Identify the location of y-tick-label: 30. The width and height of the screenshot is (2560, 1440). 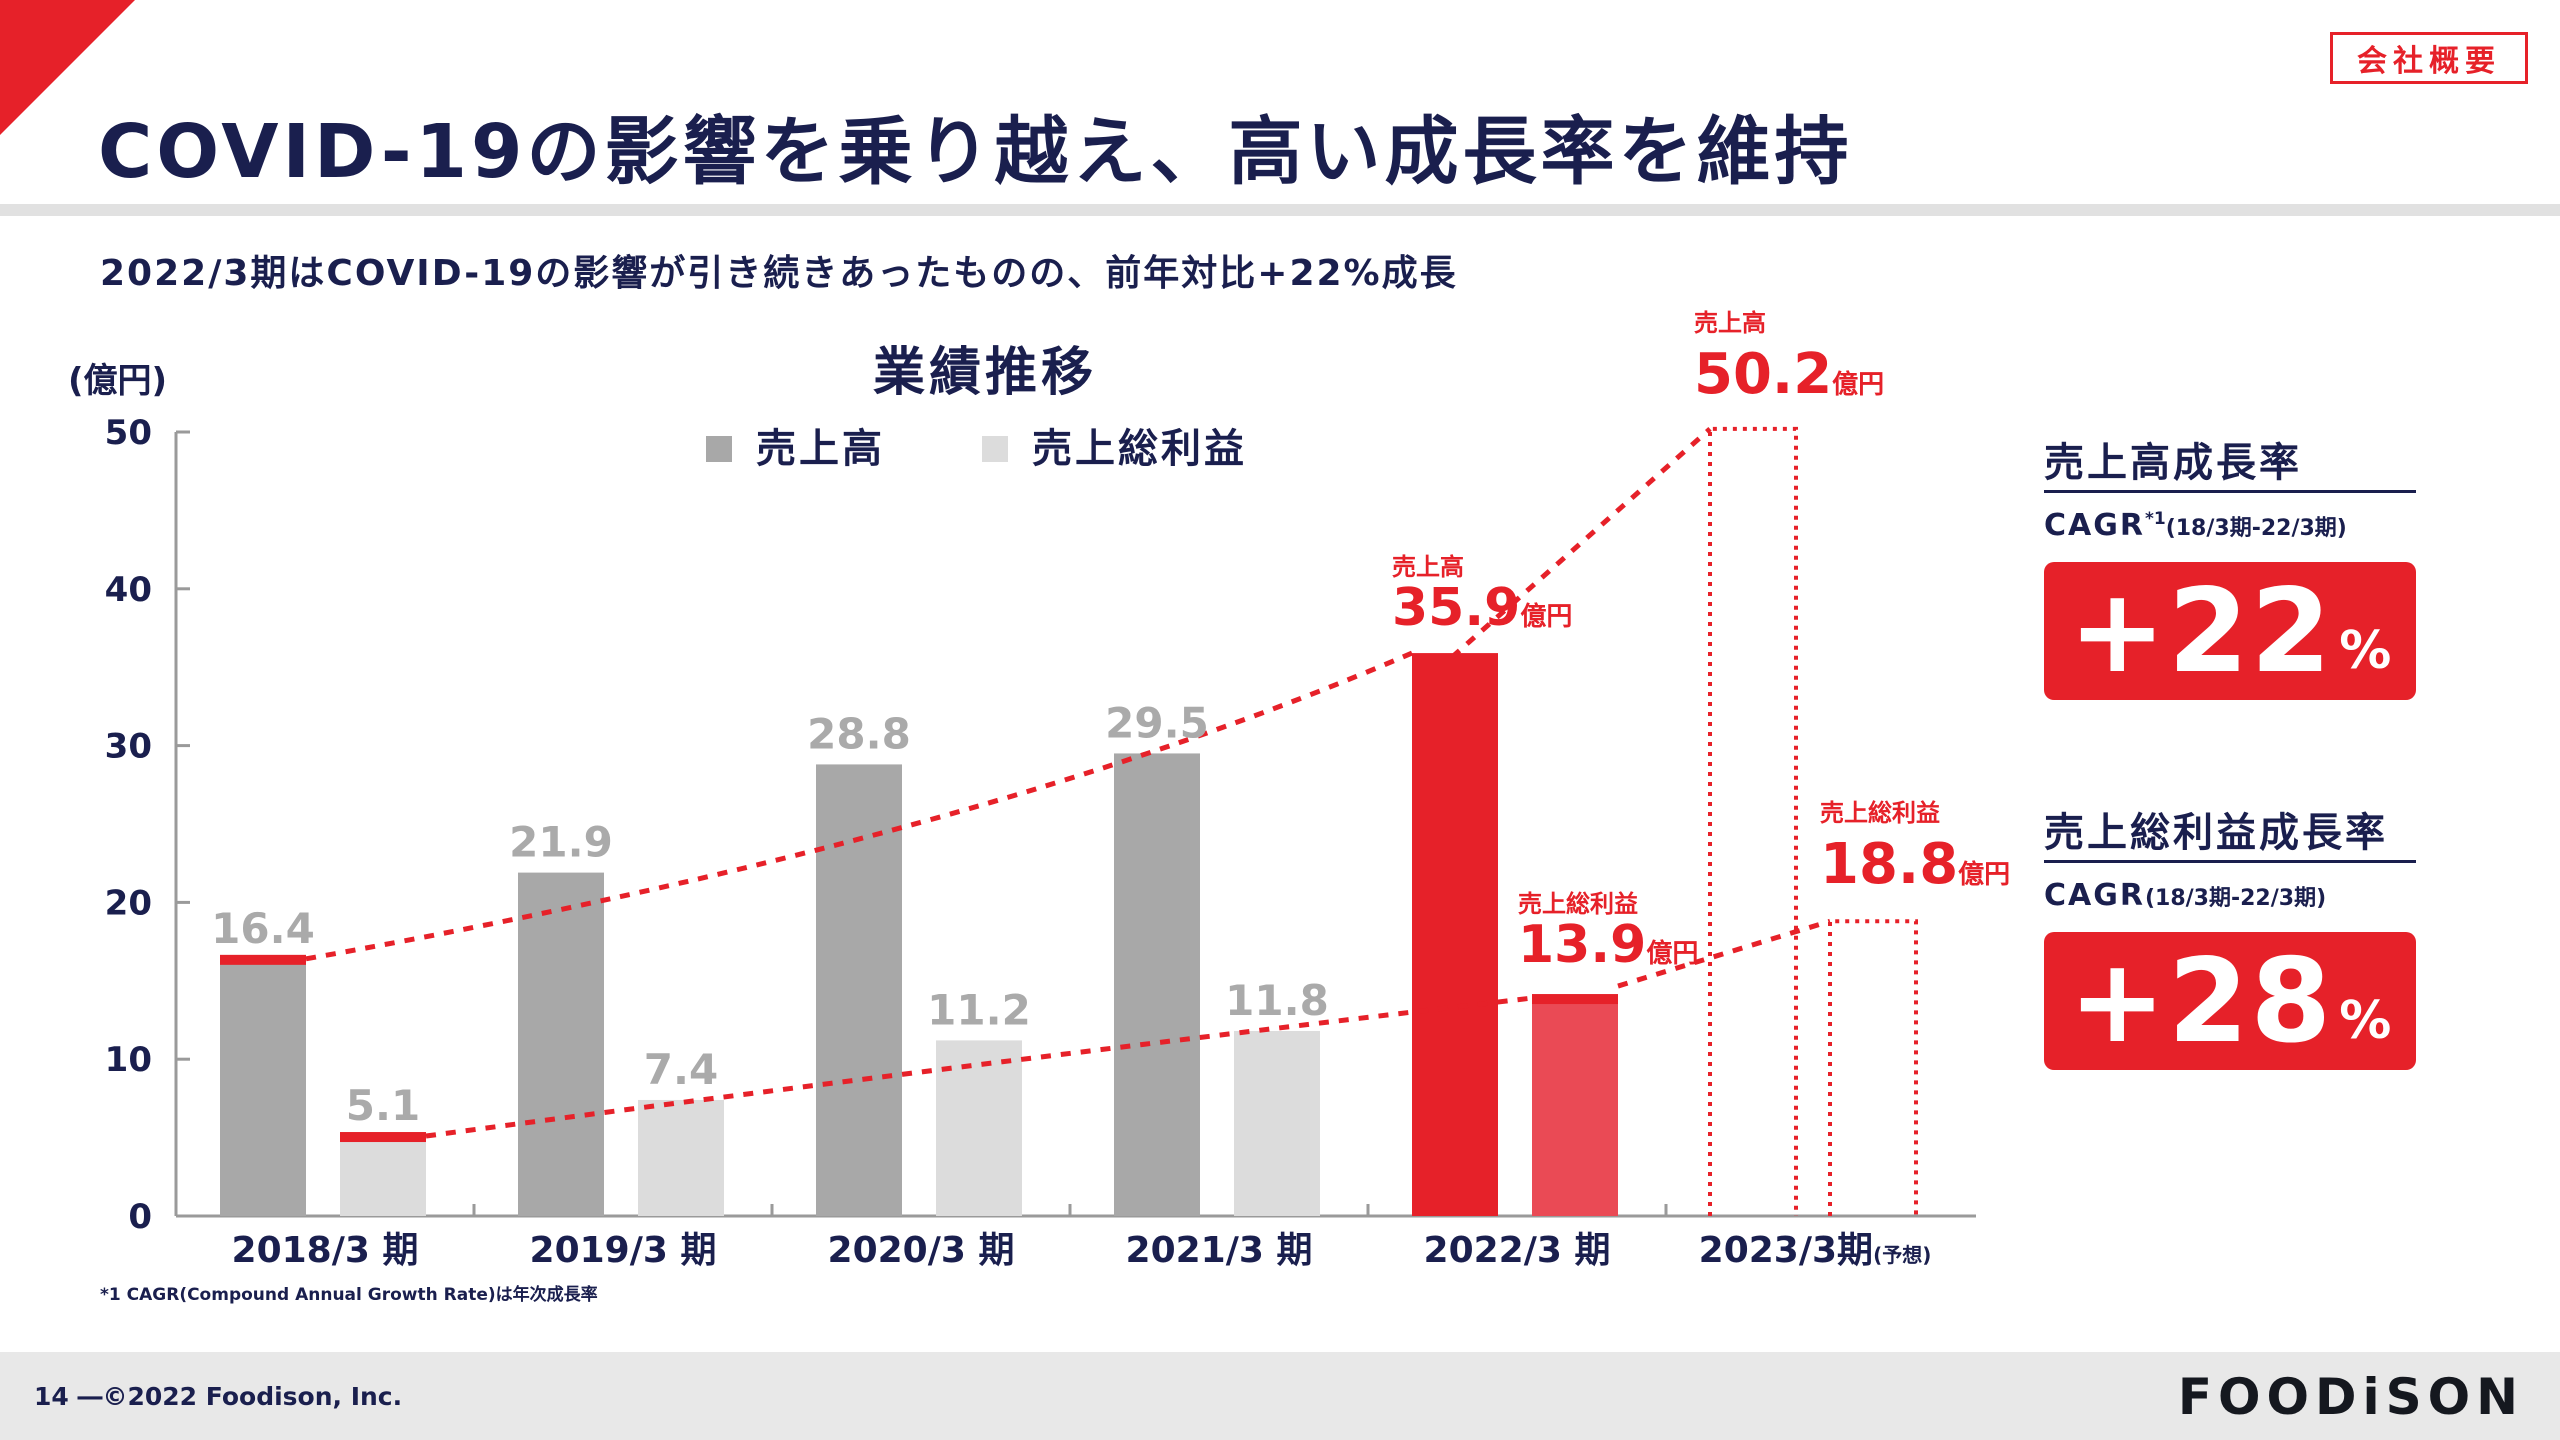
(128, 747).